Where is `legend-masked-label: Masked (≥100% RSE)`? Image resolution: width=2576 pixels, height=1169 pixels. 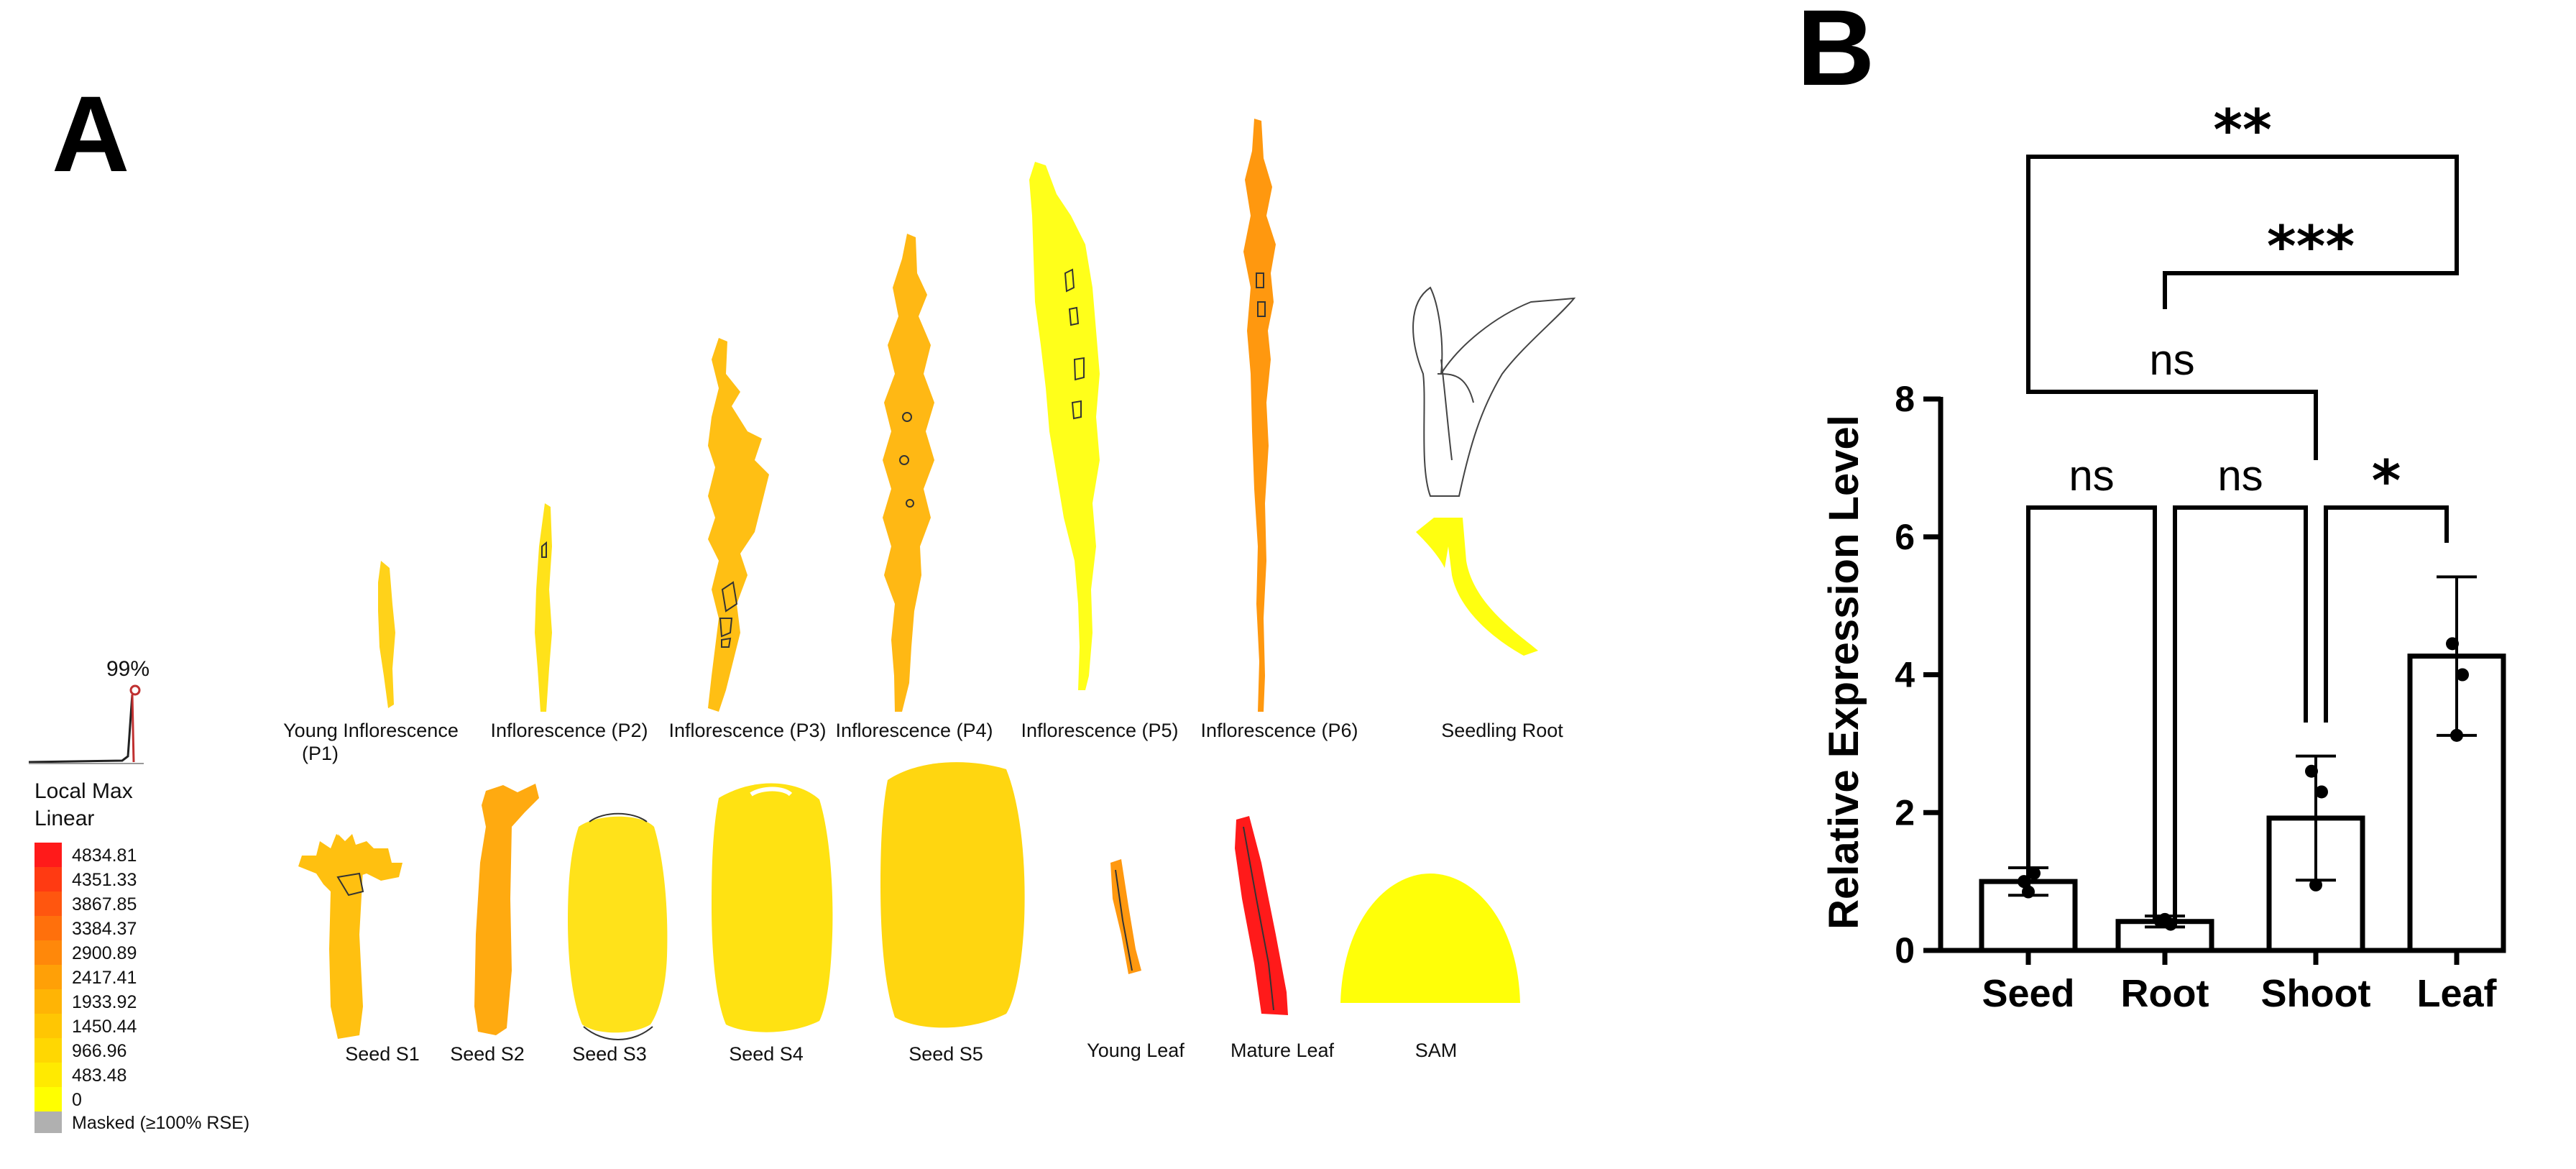 legend-masked-label: Masked (≥100% RSE) is located at coordinates (160, 1123).